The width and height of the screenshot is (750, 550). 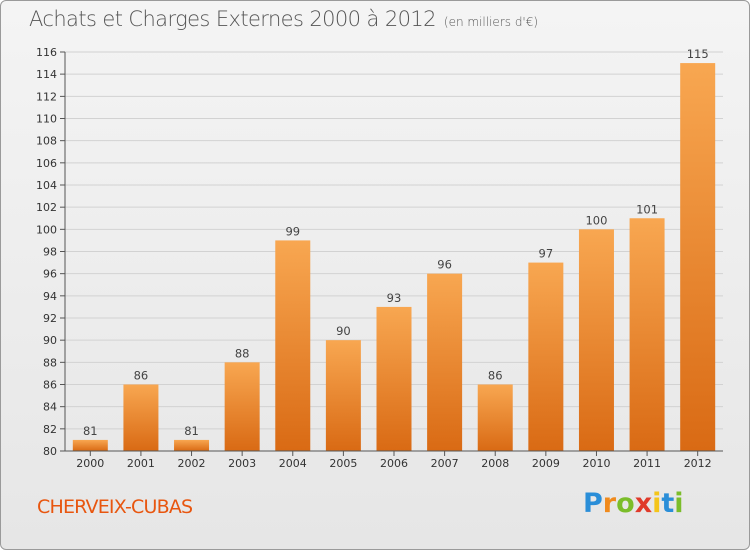 What do you see at coordinates (90, 445) in the screenshot?
I see `bar-2000` at bounding box center [90, 445].